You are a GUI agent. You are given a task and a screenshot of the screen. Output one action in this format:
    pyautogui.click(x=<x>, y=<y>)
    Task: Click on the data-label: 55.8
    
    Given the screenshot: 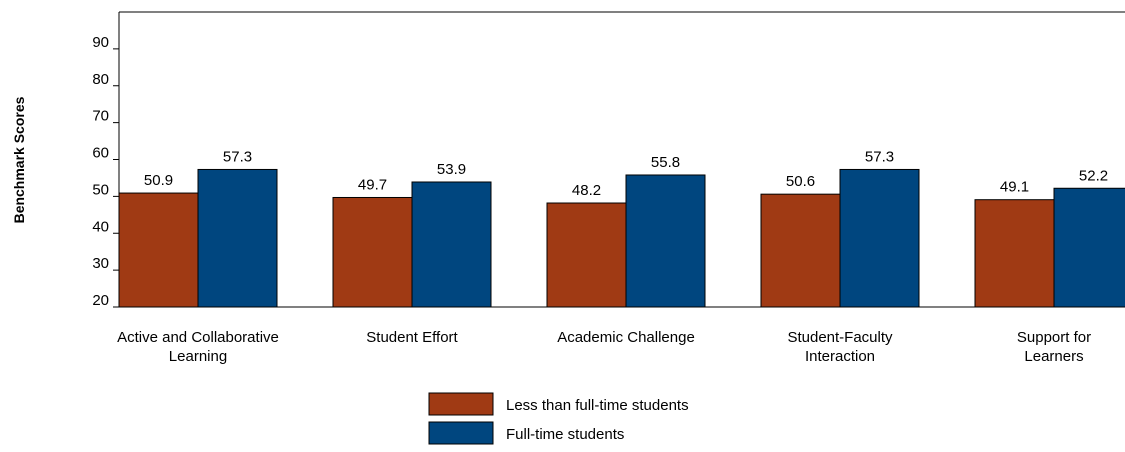 What is the action you would take?
    pyautogui.click(x=665, y=162)
    